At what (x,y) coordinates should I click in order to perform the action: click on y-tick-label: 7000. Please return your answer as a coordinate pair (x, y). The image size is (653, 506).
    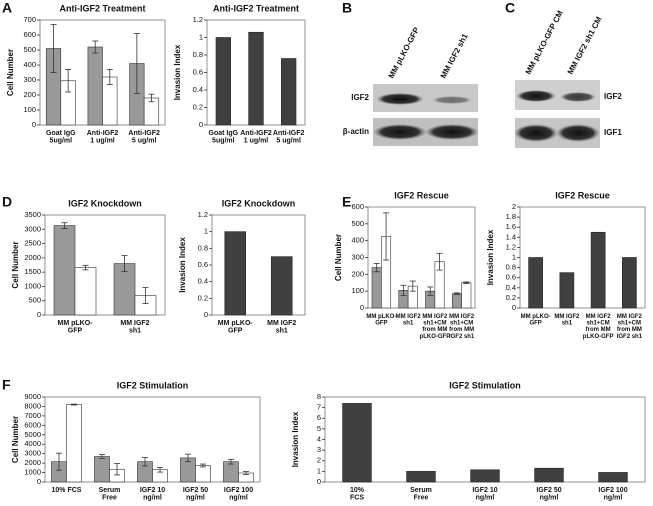
    Looking at the image, I should click on (32, 415).